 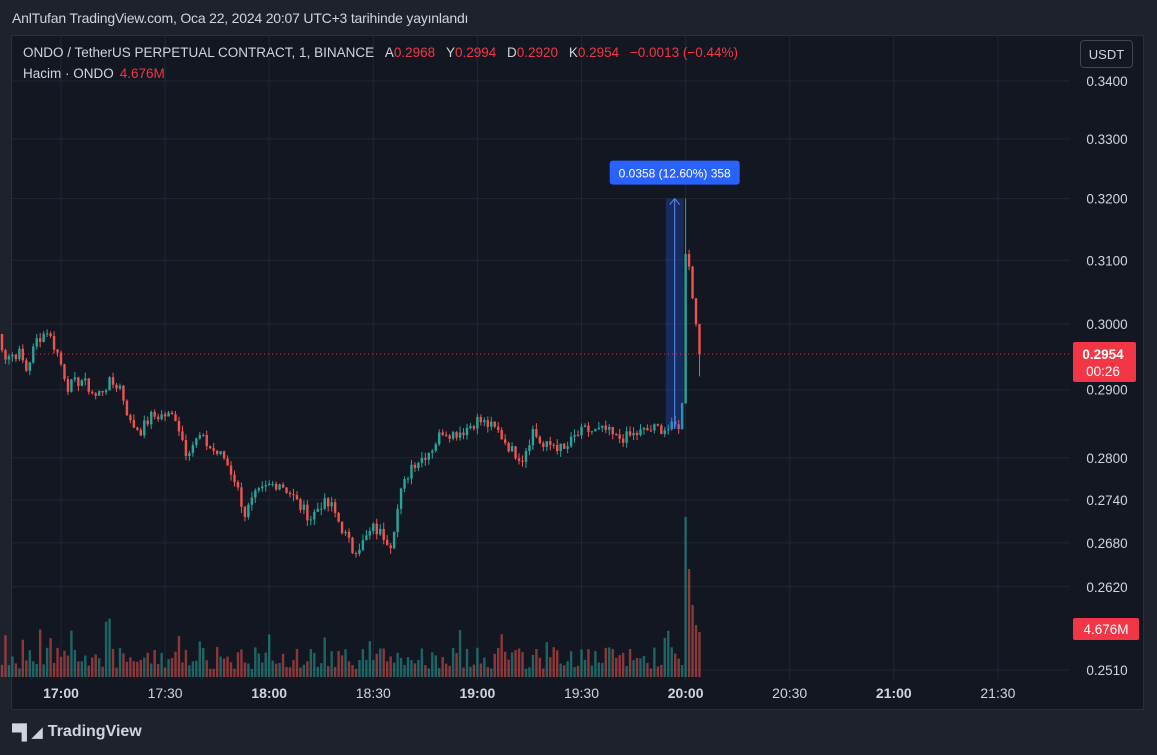 I want to click on time-tick-label: 17:00, so click(x=61, y=693).